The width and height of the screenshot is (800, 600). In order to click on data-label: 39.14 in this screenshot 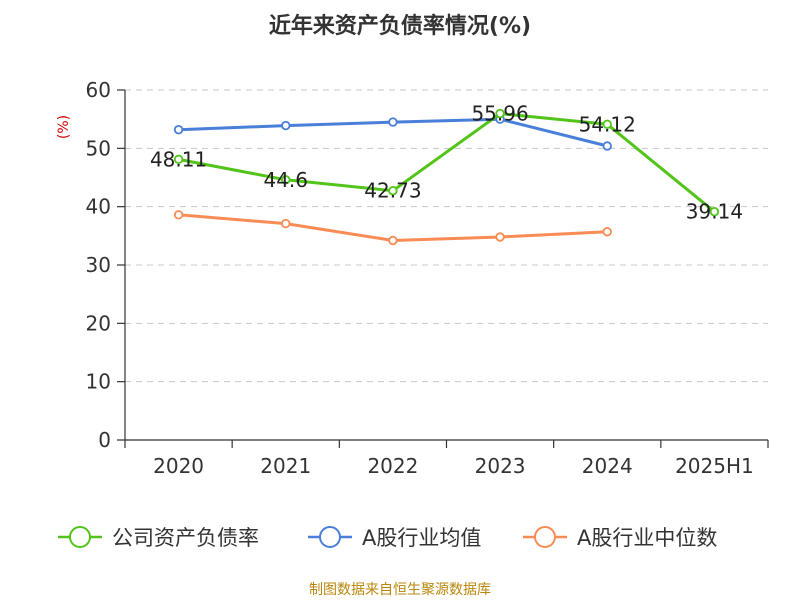, I will do `click(714, 212)`.